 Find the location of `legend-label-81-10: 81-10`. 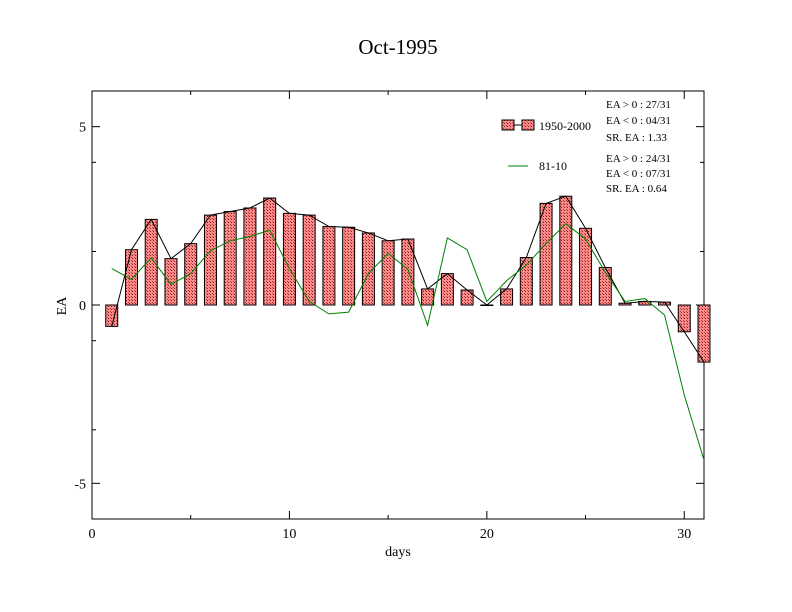

legend-label-81-10: 81-10 is located at coordinates (553, 166).